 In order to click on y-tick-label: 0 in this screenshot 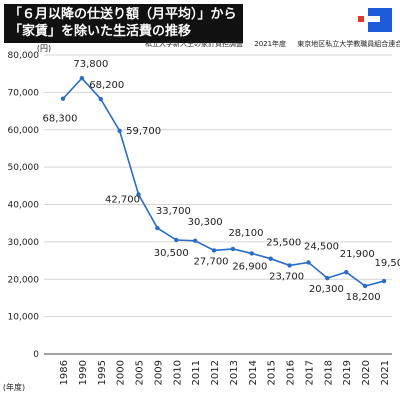, I will do `click(36, 355)`.